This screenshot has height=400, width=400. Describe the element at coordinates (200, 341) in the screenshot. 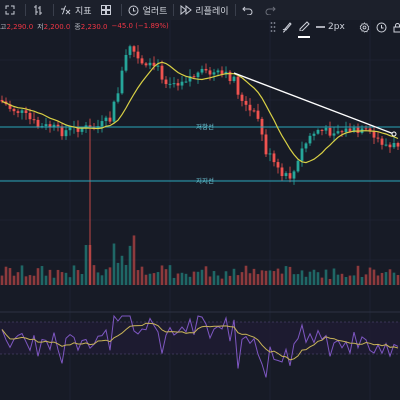

I see `rsi-ma-line` at that location.